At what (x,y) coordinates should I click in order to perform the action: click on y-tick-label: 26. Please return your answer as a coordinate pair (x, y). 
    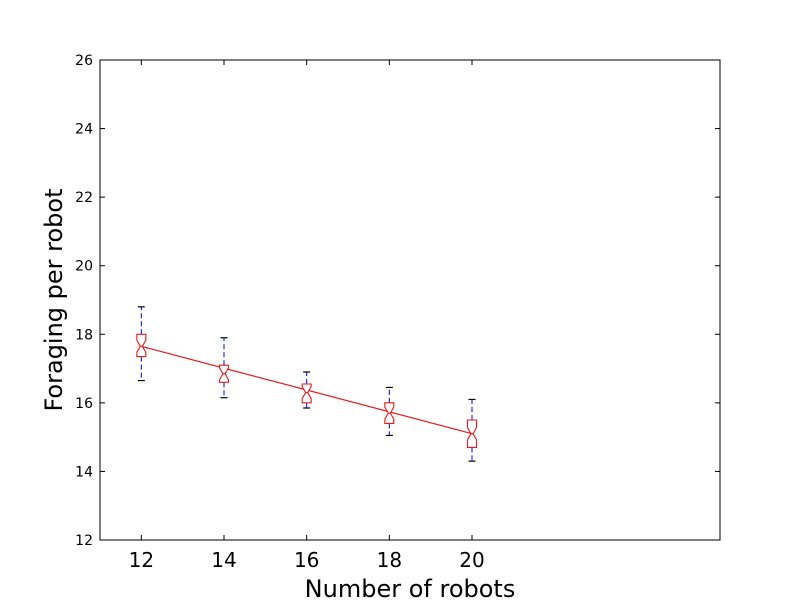
    Looking at the image, I should click on (84, 61).